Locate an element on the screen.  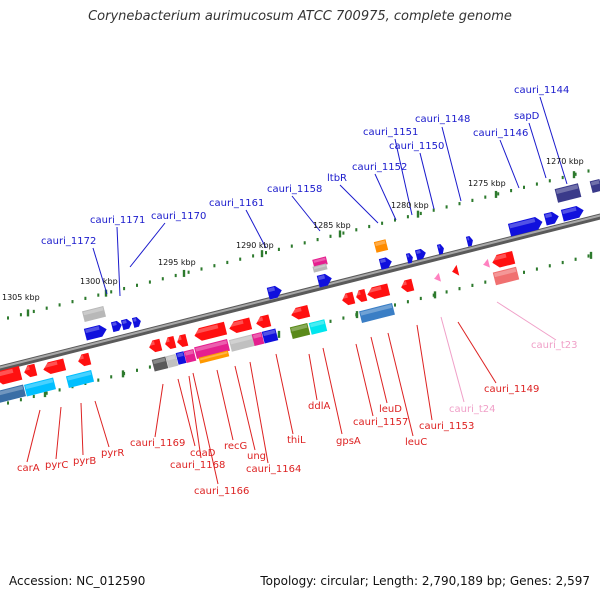
gene-label-ltbR: ltbR is located at coordinates (337, 178).